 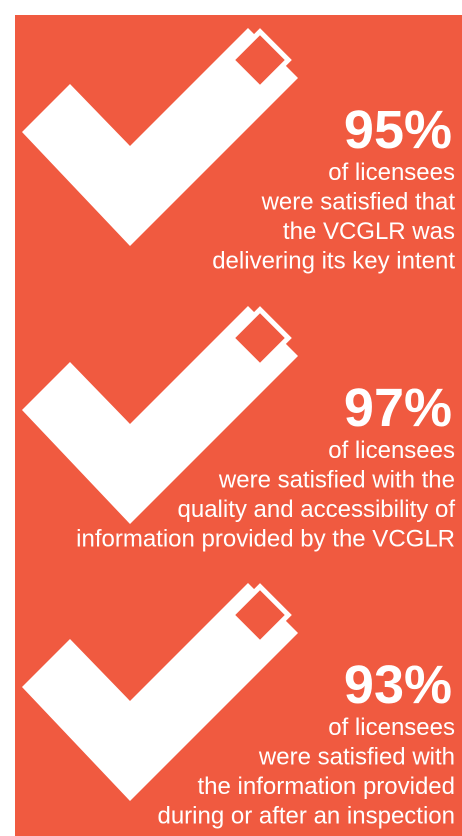 What do you see at coordinates (398, 408) in the screenshot?
I see `percent: 97%` at bounding box center [398, 408].